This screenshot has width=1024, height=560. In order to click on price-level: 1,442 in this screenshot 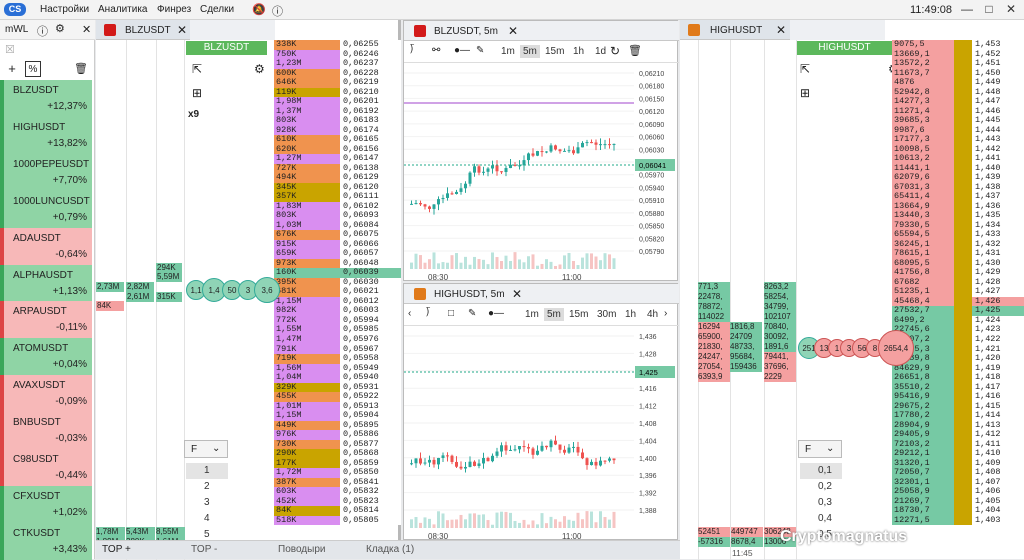, I will do `click(998, 149)`.